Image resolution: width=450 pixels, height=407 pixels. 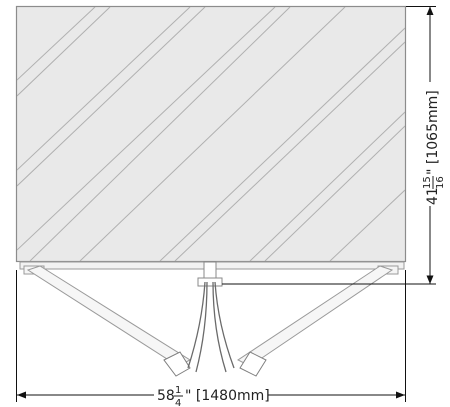 What do you see at coordinates (178, 402) in the screenshot?
I see `width-frac-den: 4` at bounding box center [178, 402].